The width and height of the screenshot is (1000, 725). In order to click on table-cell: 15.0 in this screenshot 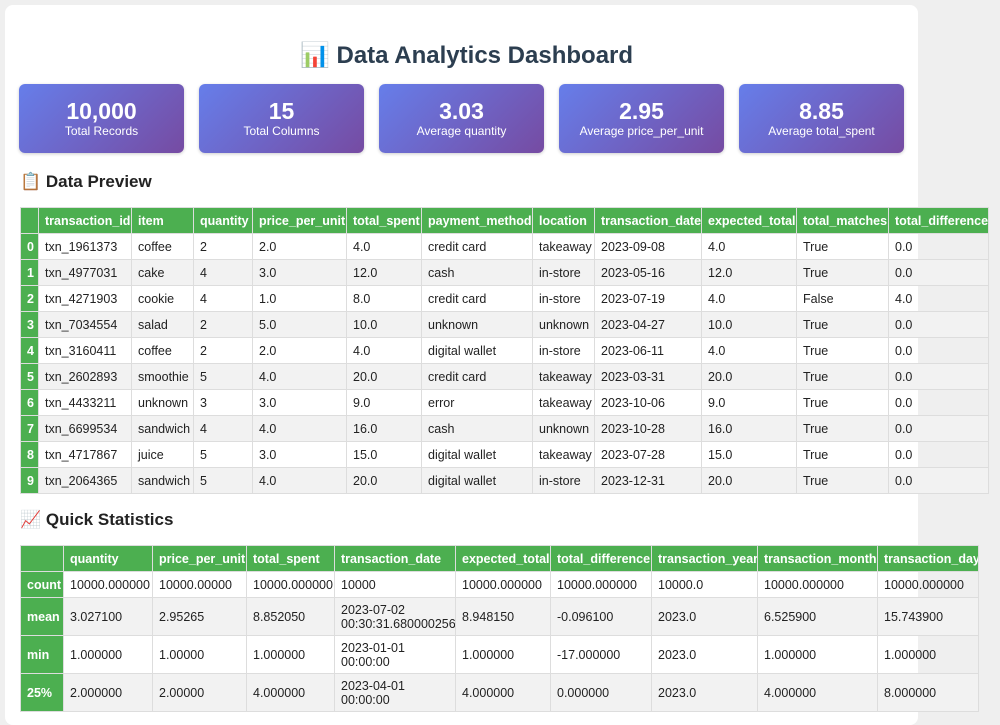, I will do `click(749, 454)`.